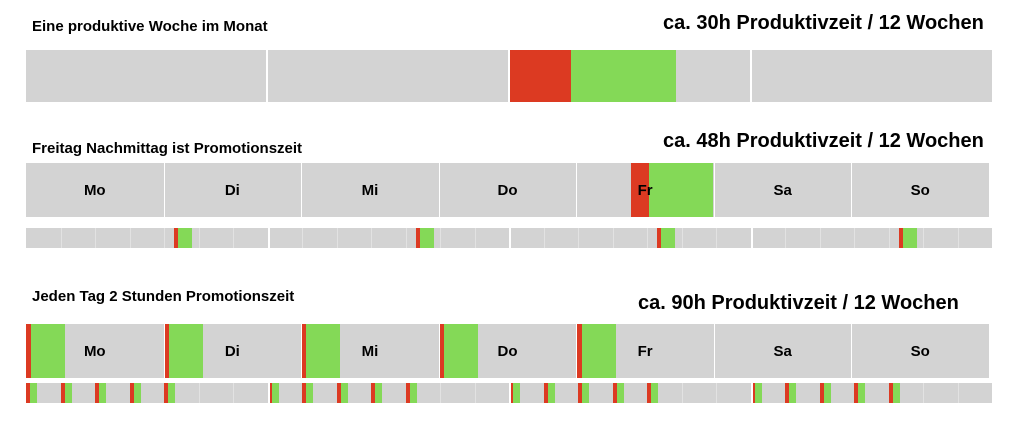  Describe the element at coordinates (163, 296) in the screenshot. I see `section-3-title: Jeden Tag 2 Stunden Promotionszeit` at that location.